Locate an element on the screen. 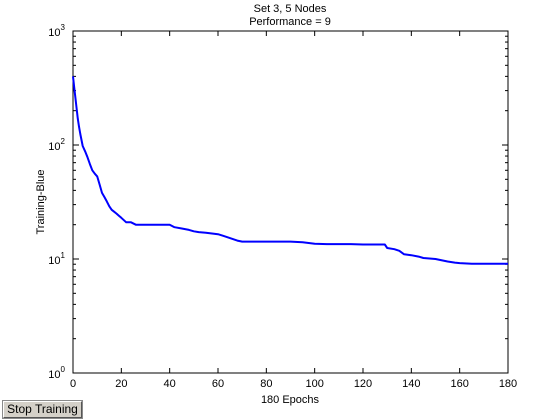 The width and height of the screenshot is (560, 420). chart-title-line-2: Performance = 9 is located at coordinates (290, 22).